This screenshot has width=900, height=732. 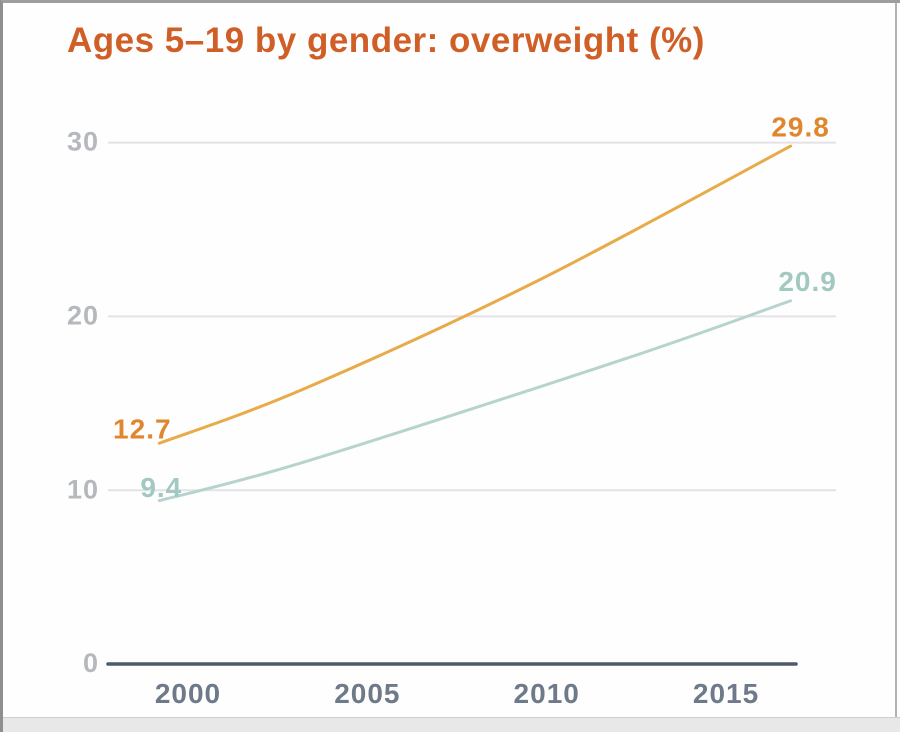 What do you see at coordinates (386, 40) in the screenshot?
I see `chart-title: Ages 5–19 by gender: overweight (%)` at bounding box center [386, 40].